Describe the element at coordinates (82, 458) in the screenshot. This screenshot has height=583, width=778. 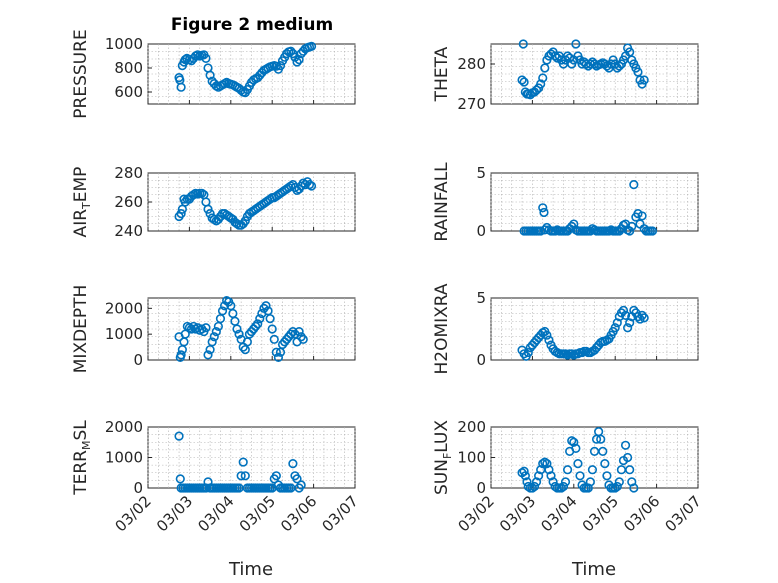
I see `y-axis-label: TERRMSL` at that location.